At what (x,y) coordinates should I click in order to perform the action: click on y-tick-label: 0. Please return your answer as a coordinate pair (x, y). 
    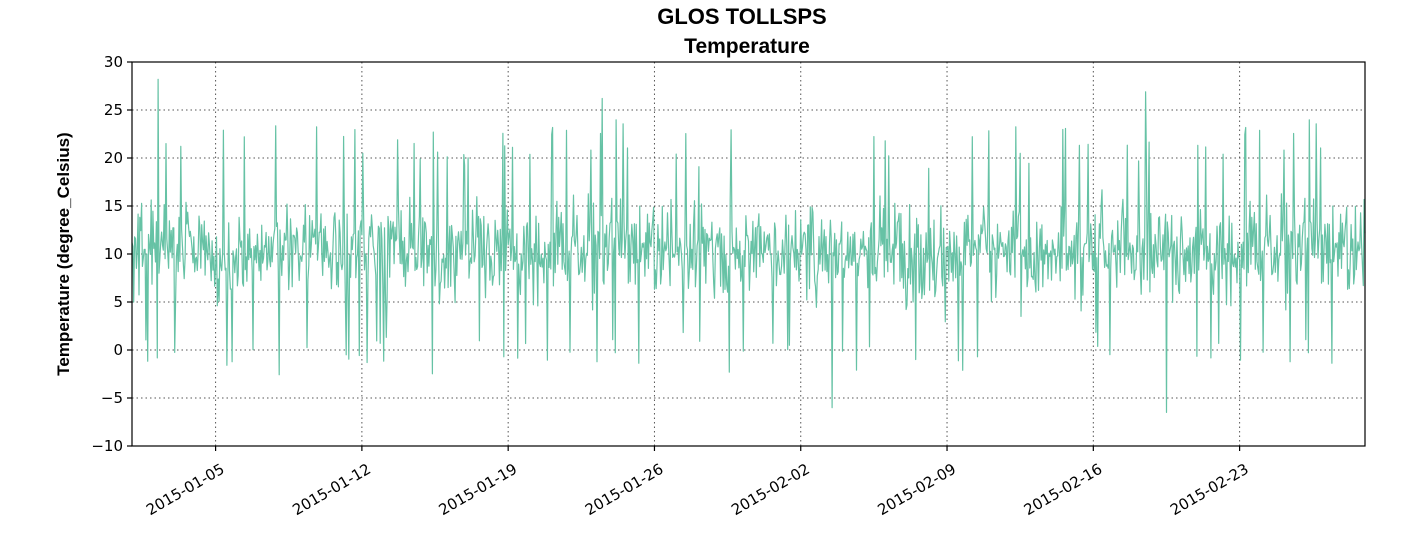
    Looking at the image, I should click on (118, 350).